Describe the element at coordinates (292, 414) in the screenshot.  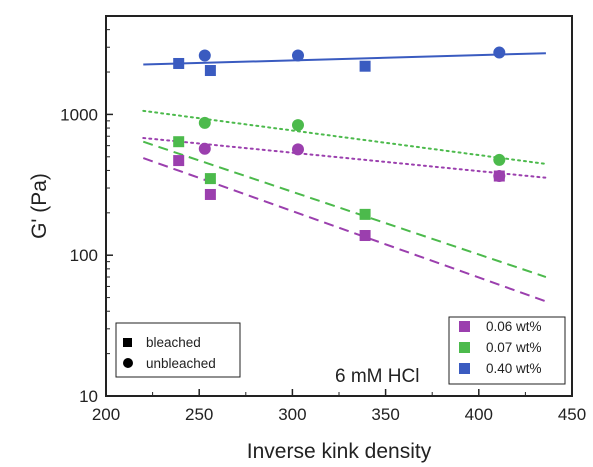
I see `x-tick-label: 300` at that location.